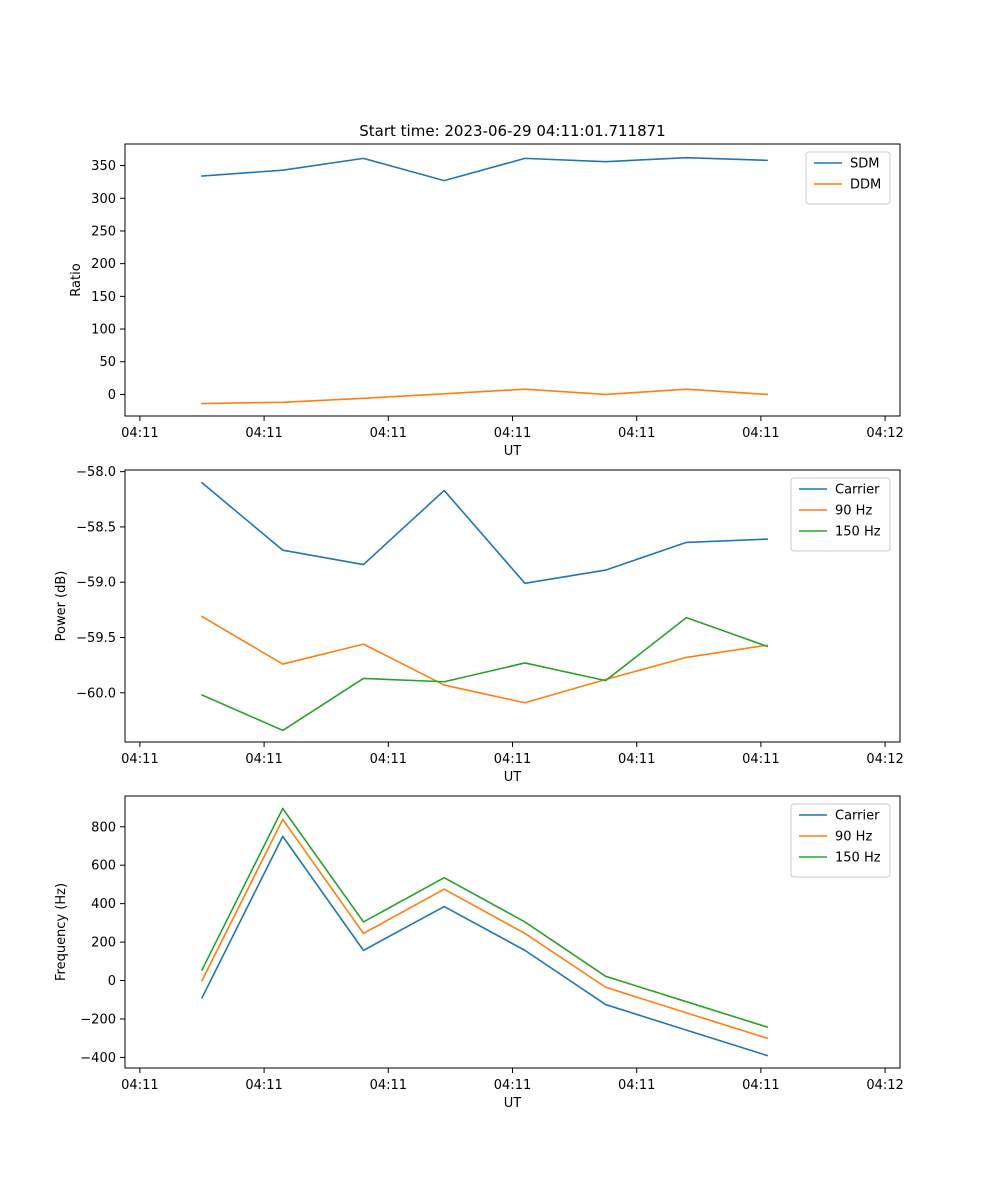 The height and width of the screenshot is (1200, 1000). What do you see at coordinates (484, 929) in the screenshot?
I see `frequency-series-90-hz-line` at bounding box center [484, 929].